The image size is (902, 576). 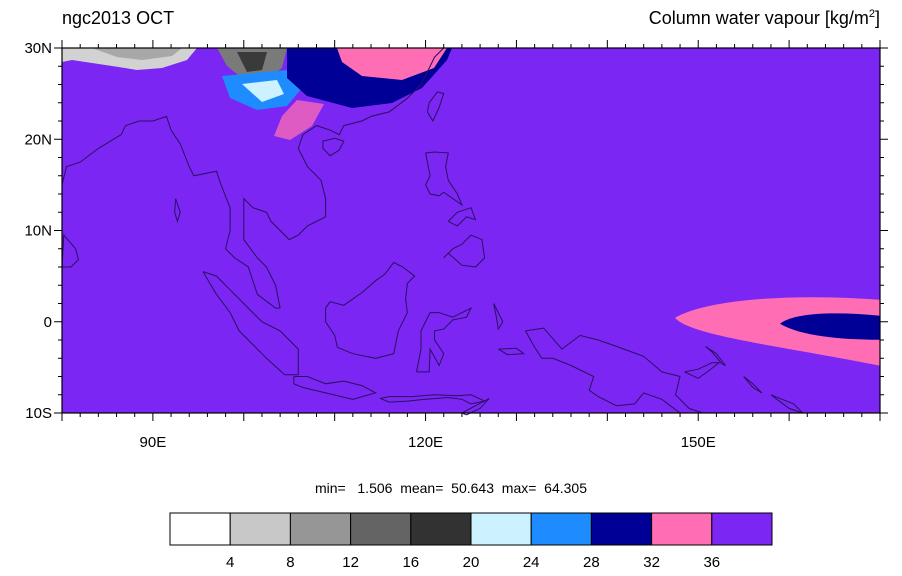 What do you see at coordinates (344, 178) in the screenshot?
I see `coastline-indochina` at bounding box center [344, 178].